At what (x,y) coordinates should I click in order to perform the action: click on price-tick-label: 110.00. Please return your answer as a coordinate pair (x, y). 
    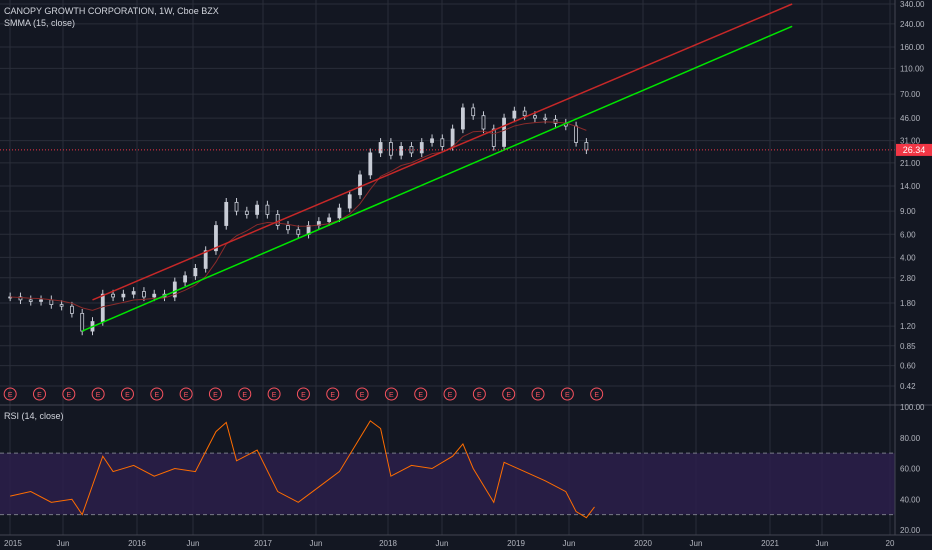
    Looking at the image, I should click on (912, 68).